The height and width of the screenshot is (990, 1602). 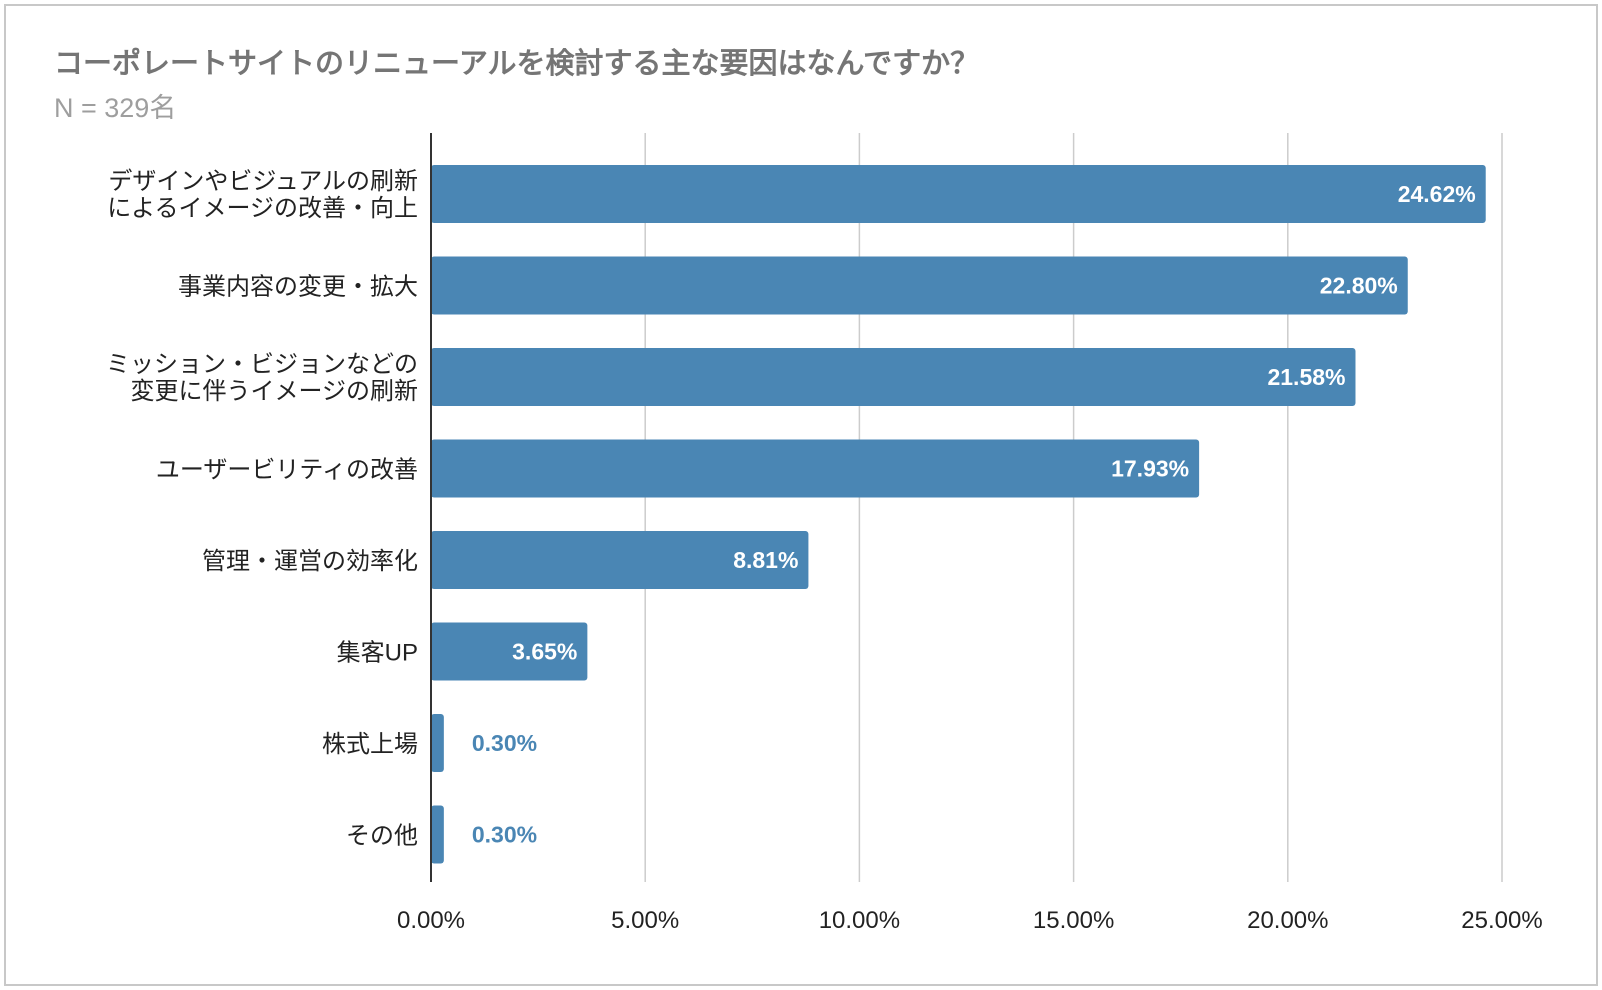 I want to click on category-label: 管理・運営の効率化, so click(x=310, y=561).